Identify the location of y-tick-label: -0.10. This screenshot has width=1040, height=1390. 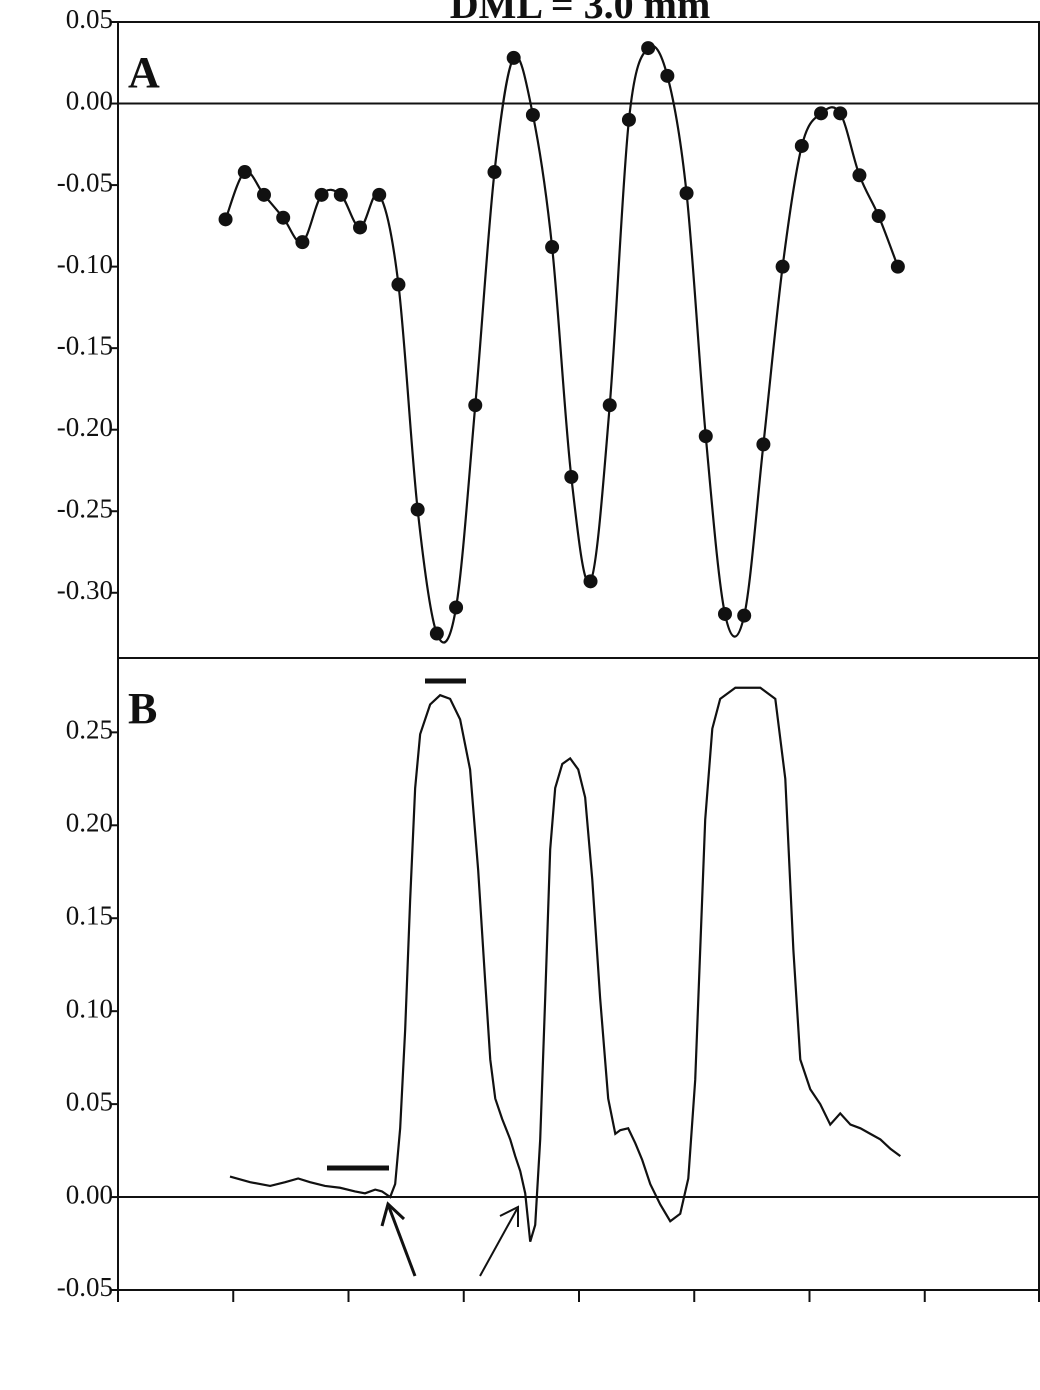
(85, 264).